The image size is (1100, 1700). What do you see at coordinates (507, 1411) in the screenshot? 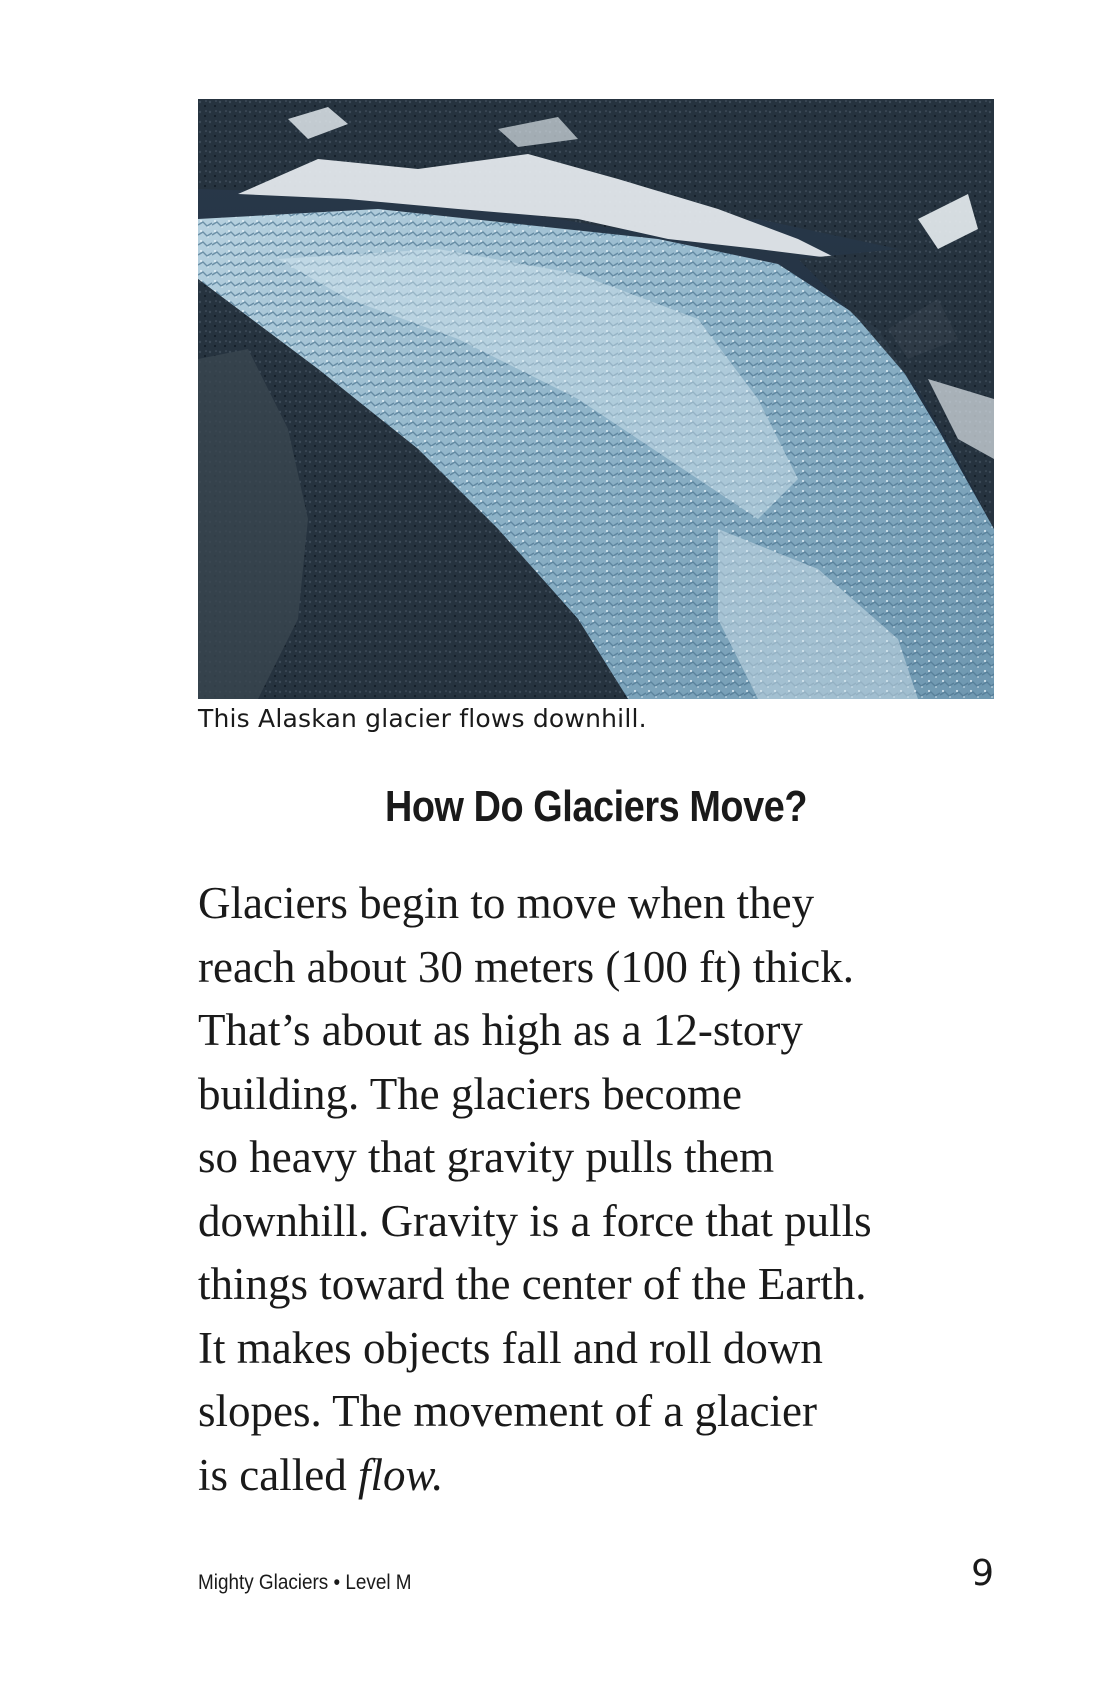
I see `body-line: slopes. The movement of a glacier` at bounding box center [507, 1411].